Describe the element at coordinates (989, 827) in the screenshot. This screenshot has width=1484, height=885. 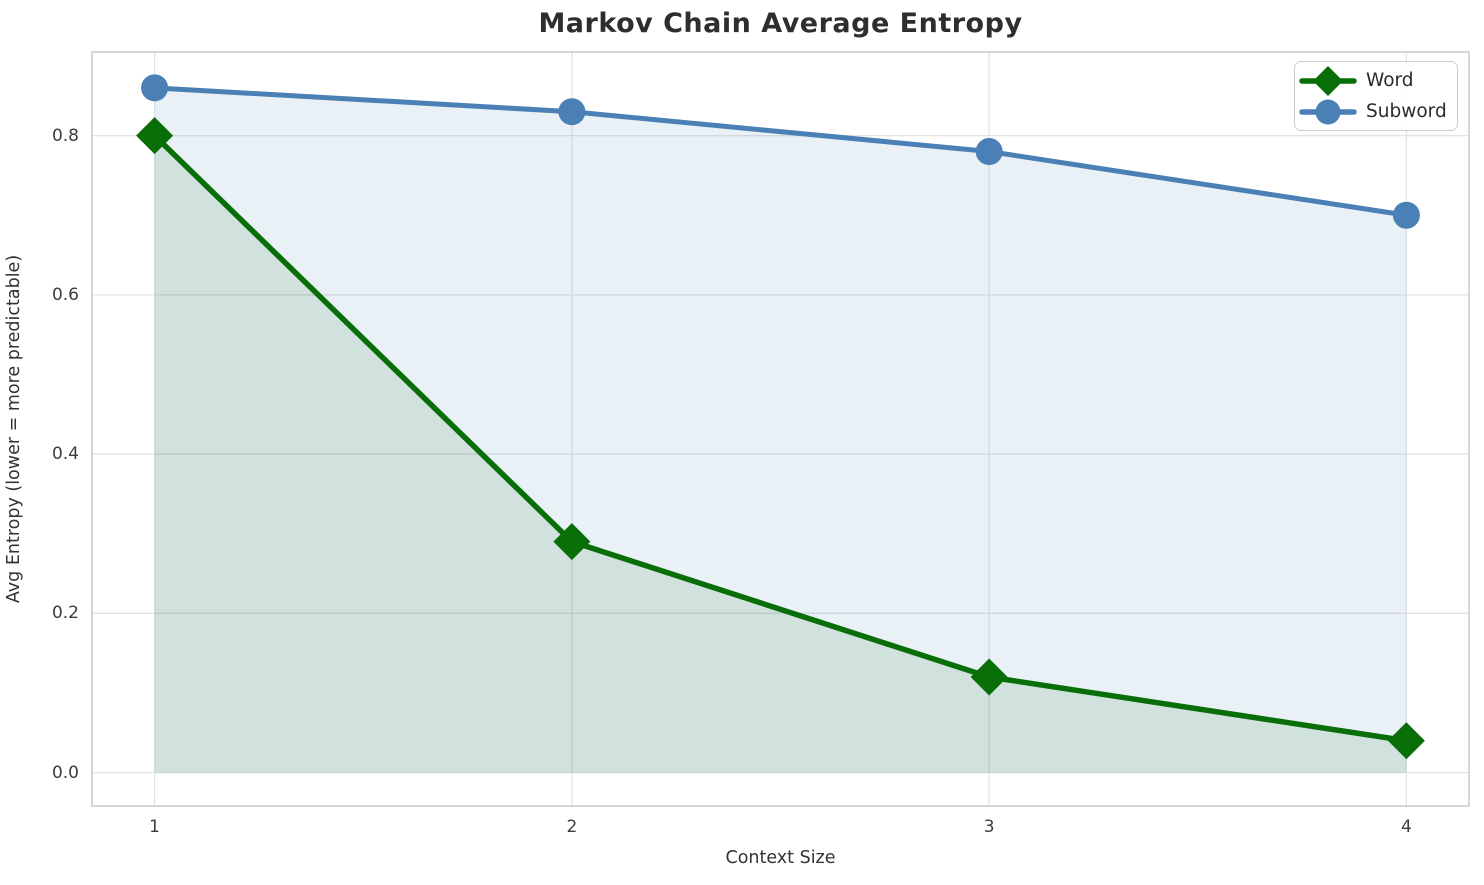
I see `x-tick-label: 3` at that location.